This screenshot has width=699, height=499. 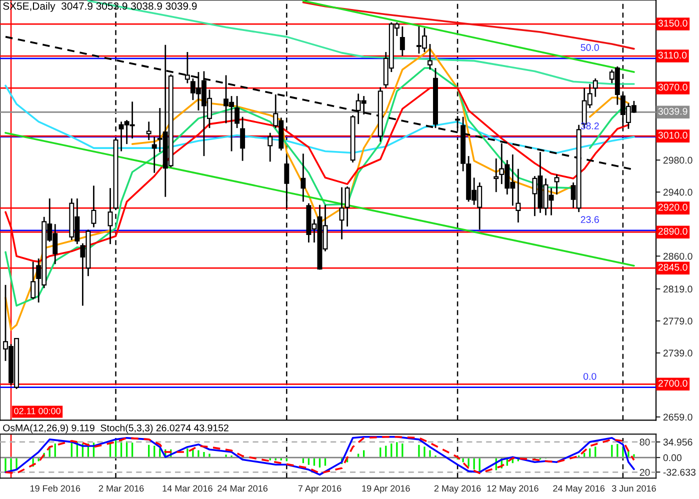 I want to click on x-tick-label: 2 May 2016, so click(x=457, y=489).